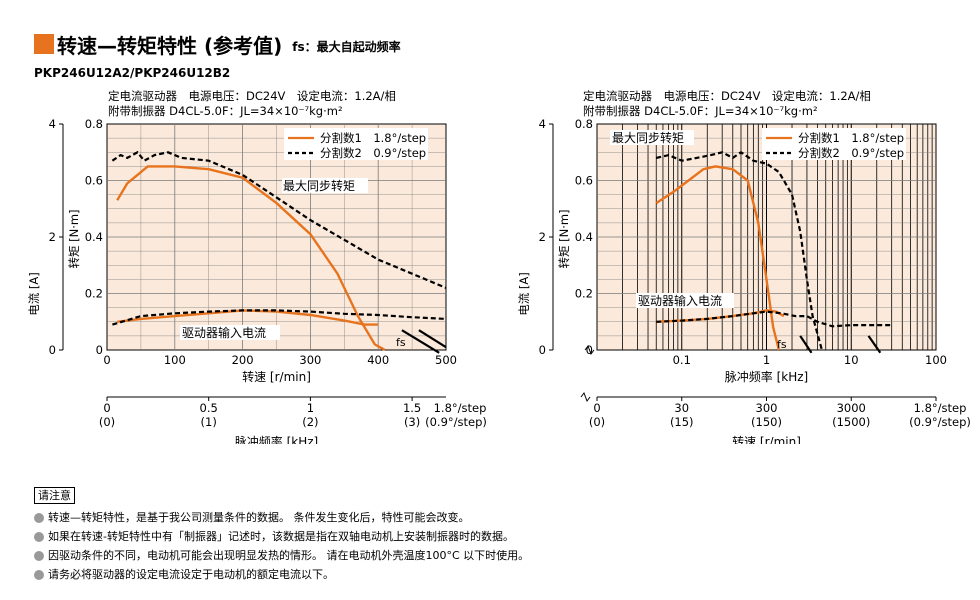  Describe the element at coordinates (106, 360) in the screenshot. I see `x-tick-label: 0` at that location.